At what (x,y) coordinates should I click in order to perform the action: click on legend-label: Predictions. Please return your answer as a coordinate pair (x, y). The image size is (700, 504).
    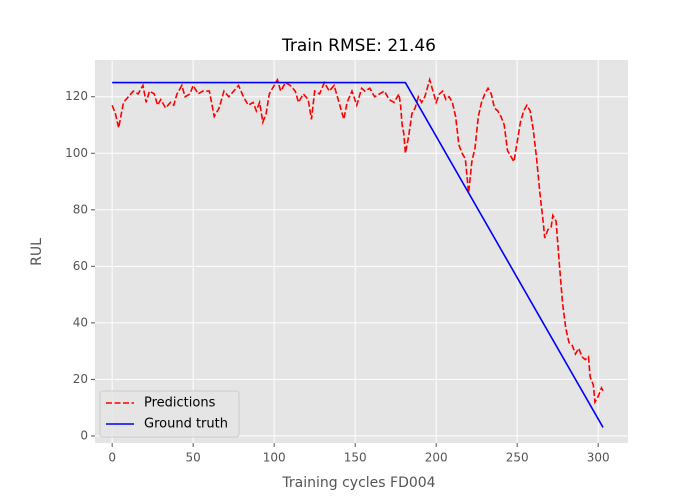
    Looking at the image, I should click on (180, 403).